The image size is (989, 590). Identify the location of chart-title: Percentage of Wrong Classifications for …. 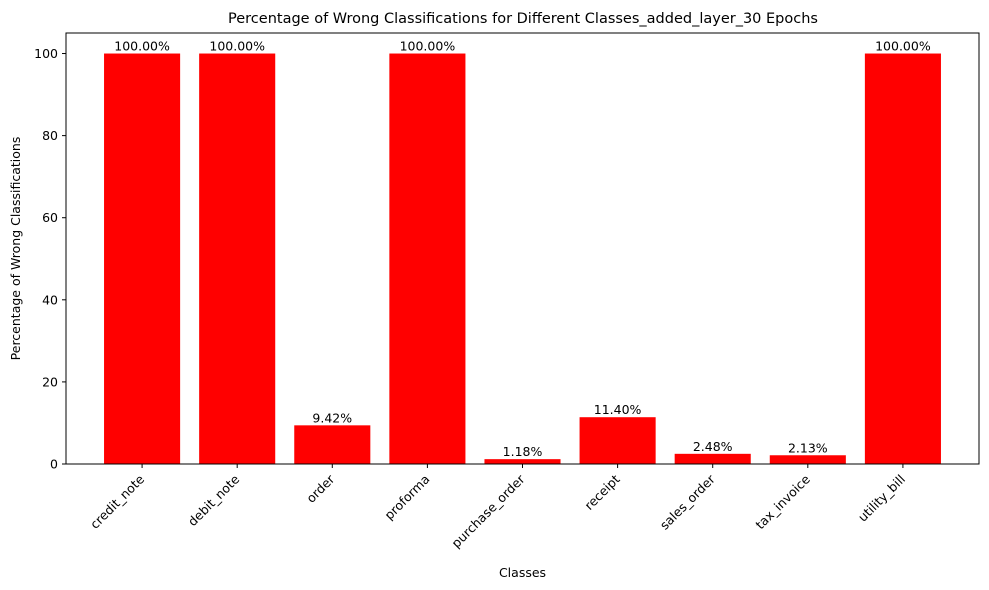
(523, 19).